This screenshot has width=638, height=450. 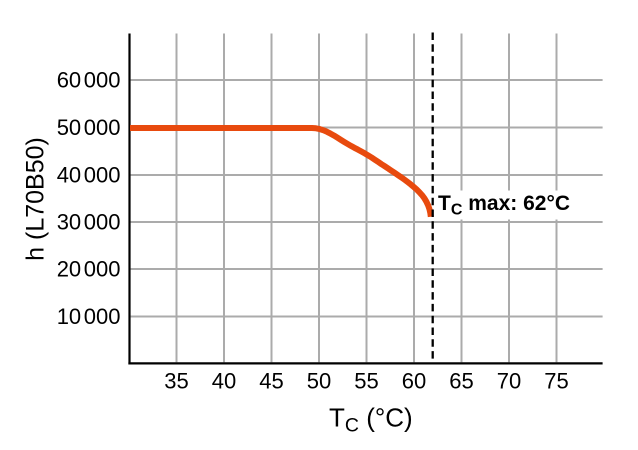 What do you see at coordinates (319, 381) in the screenshot?
I see `svg-text: 50` at bounding box center [319, 381].